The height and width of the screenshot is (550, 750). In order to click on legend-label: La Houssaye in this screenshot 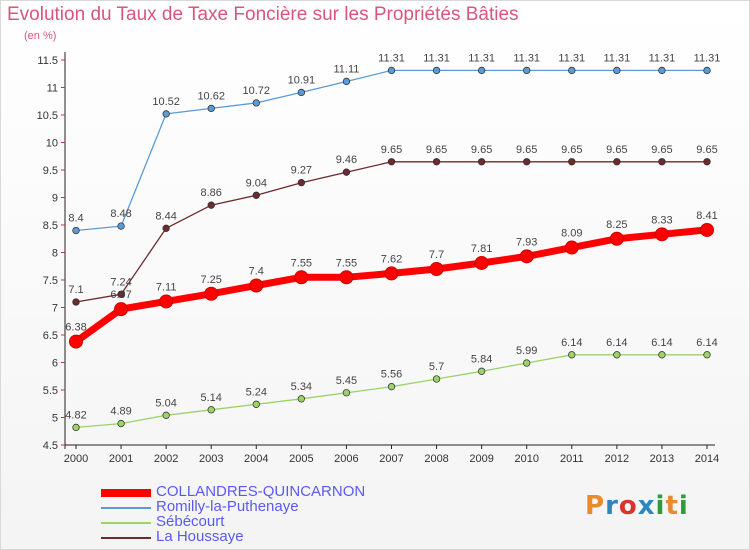, I will do `click(200, 536)`.